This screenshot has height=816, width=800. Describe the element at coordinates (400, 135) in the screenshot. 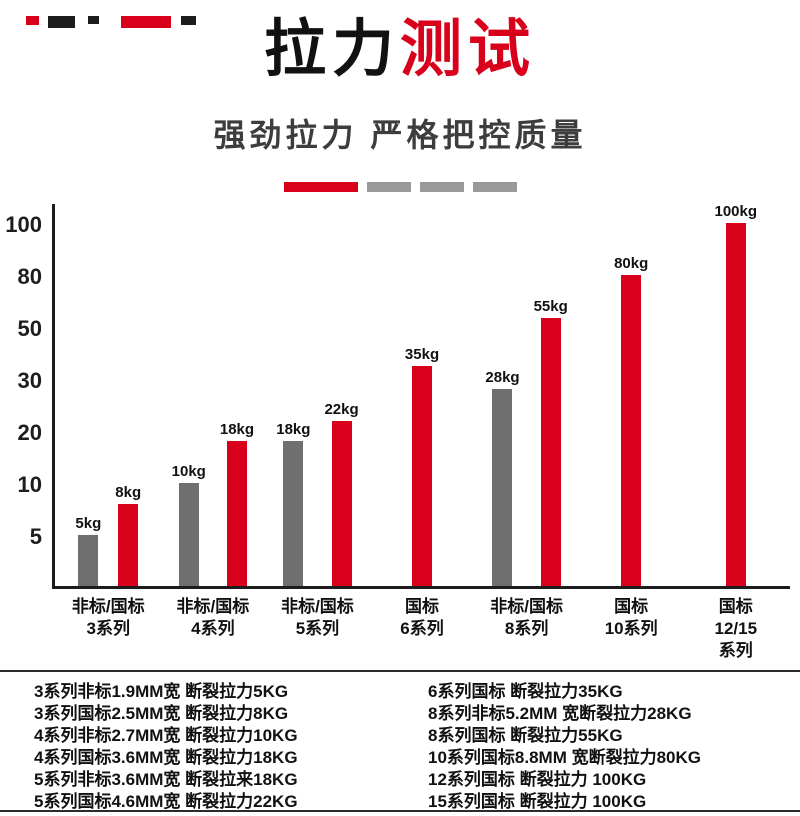

I see `page-subtitle: 强劲拉力 严格把控质量` at that location.